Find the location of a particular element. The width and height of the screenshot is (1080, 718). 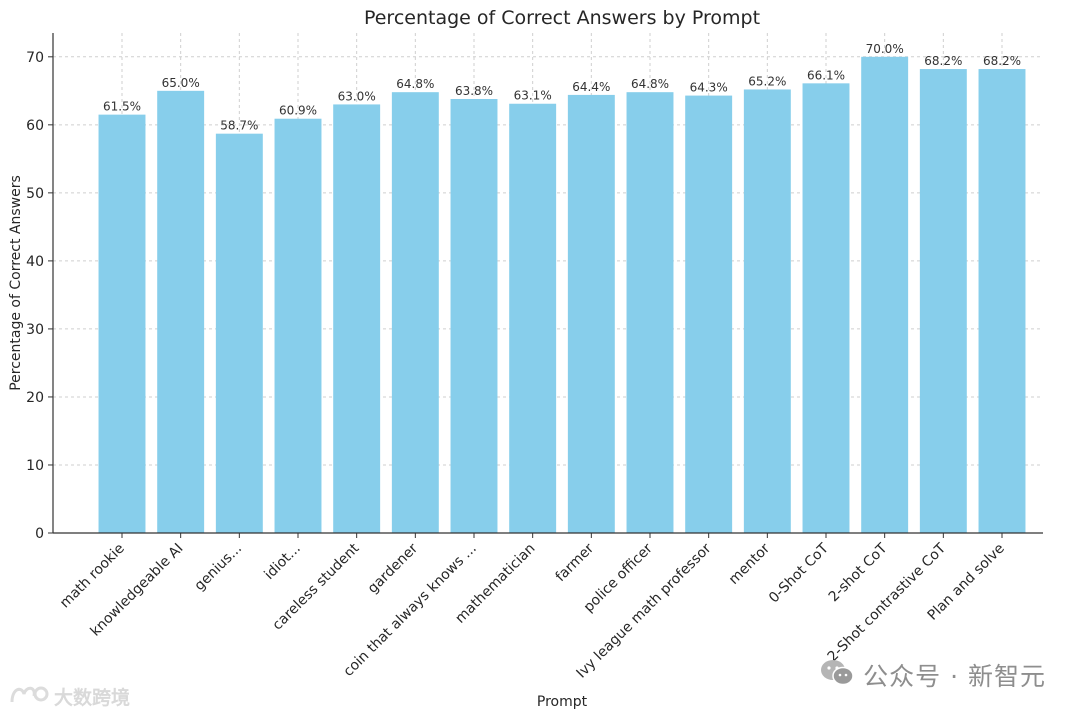

y-ticks: 0 10 20 30 40 50 60 70 is located at coordinates (39, 296).